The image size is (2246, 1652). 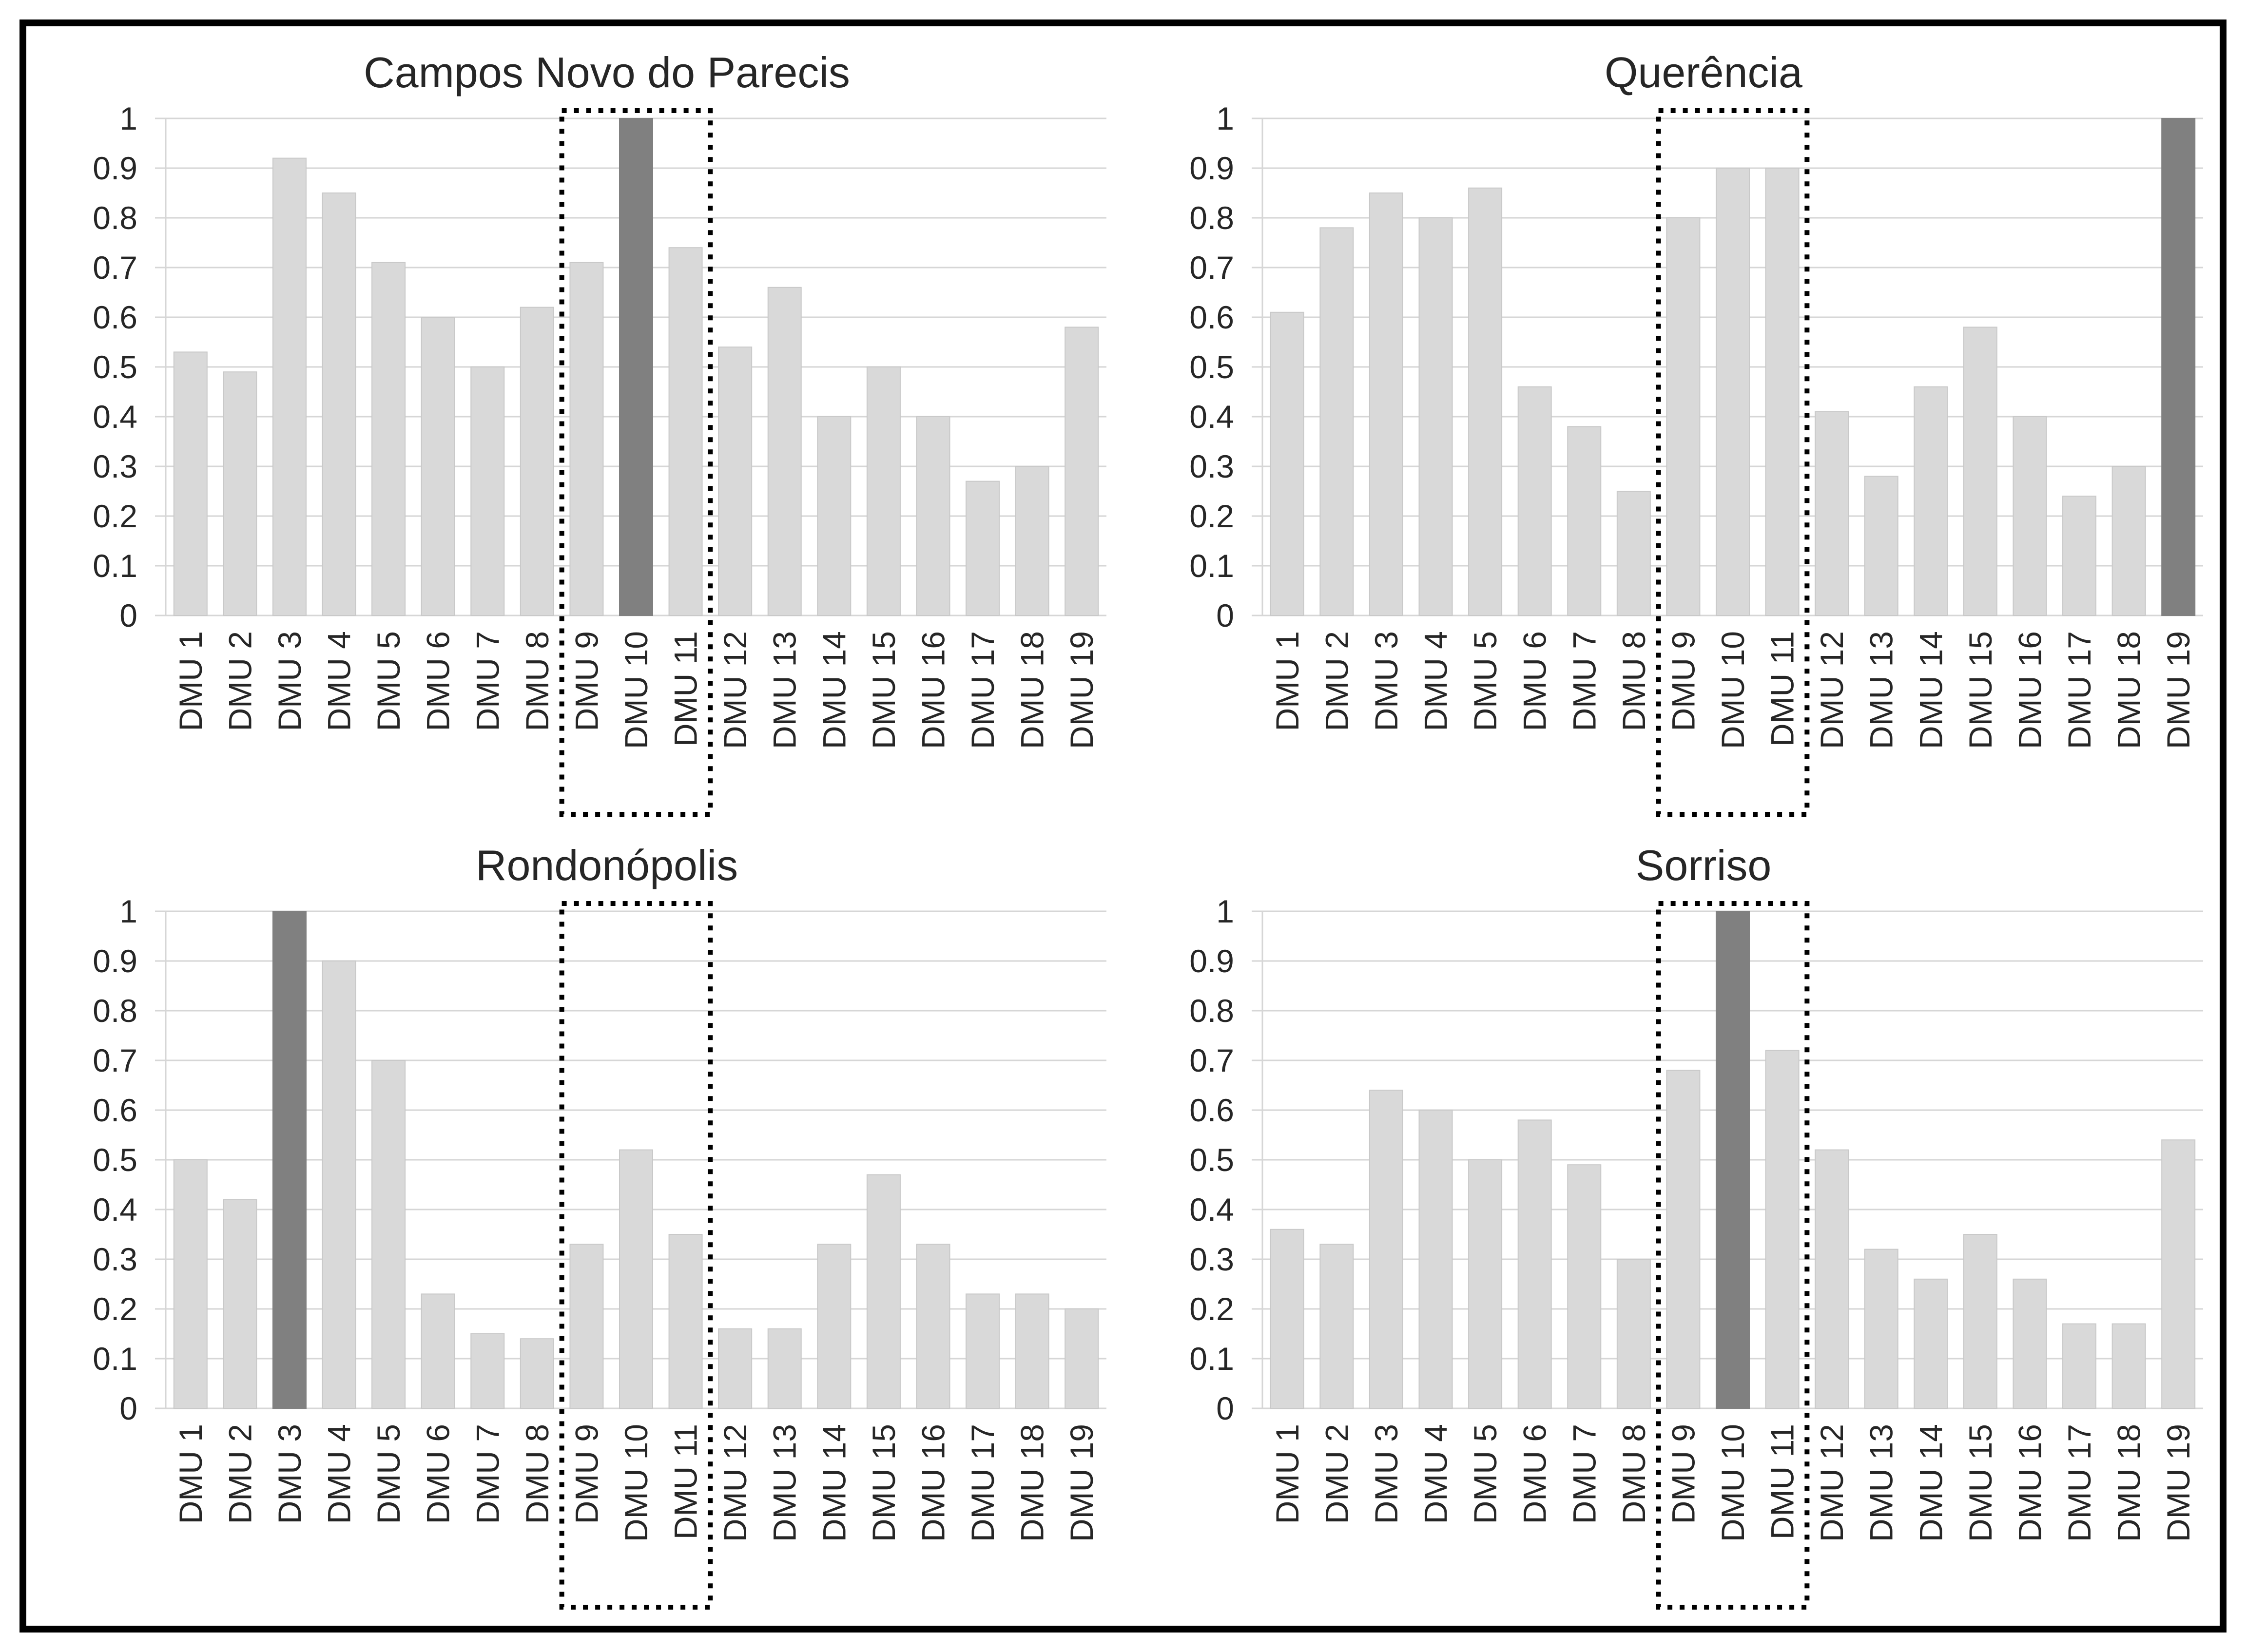 What do you see at coordinates (115, 516) in the screenshot?
I see `y-tick-label: 0.2` at bounding box center [115, 516].